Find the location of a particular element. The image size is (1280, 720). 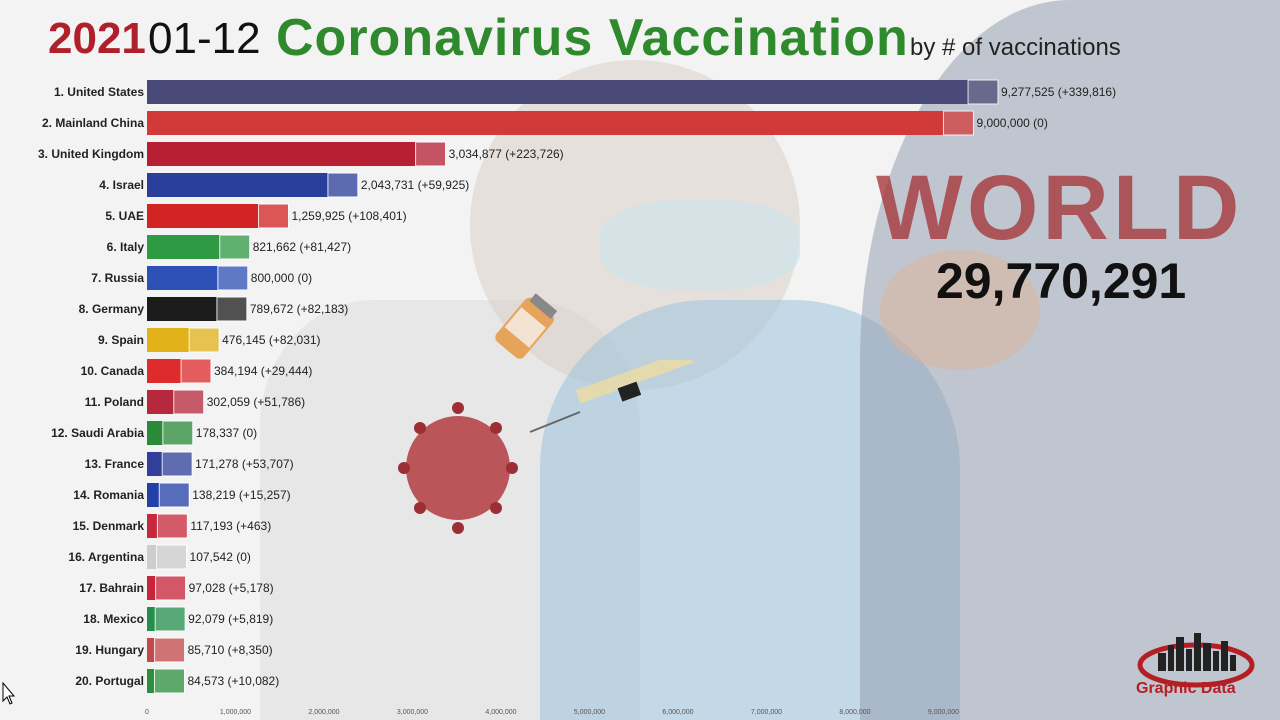

value-label: 117,193 (+463) is located at coordinates (230, 526).